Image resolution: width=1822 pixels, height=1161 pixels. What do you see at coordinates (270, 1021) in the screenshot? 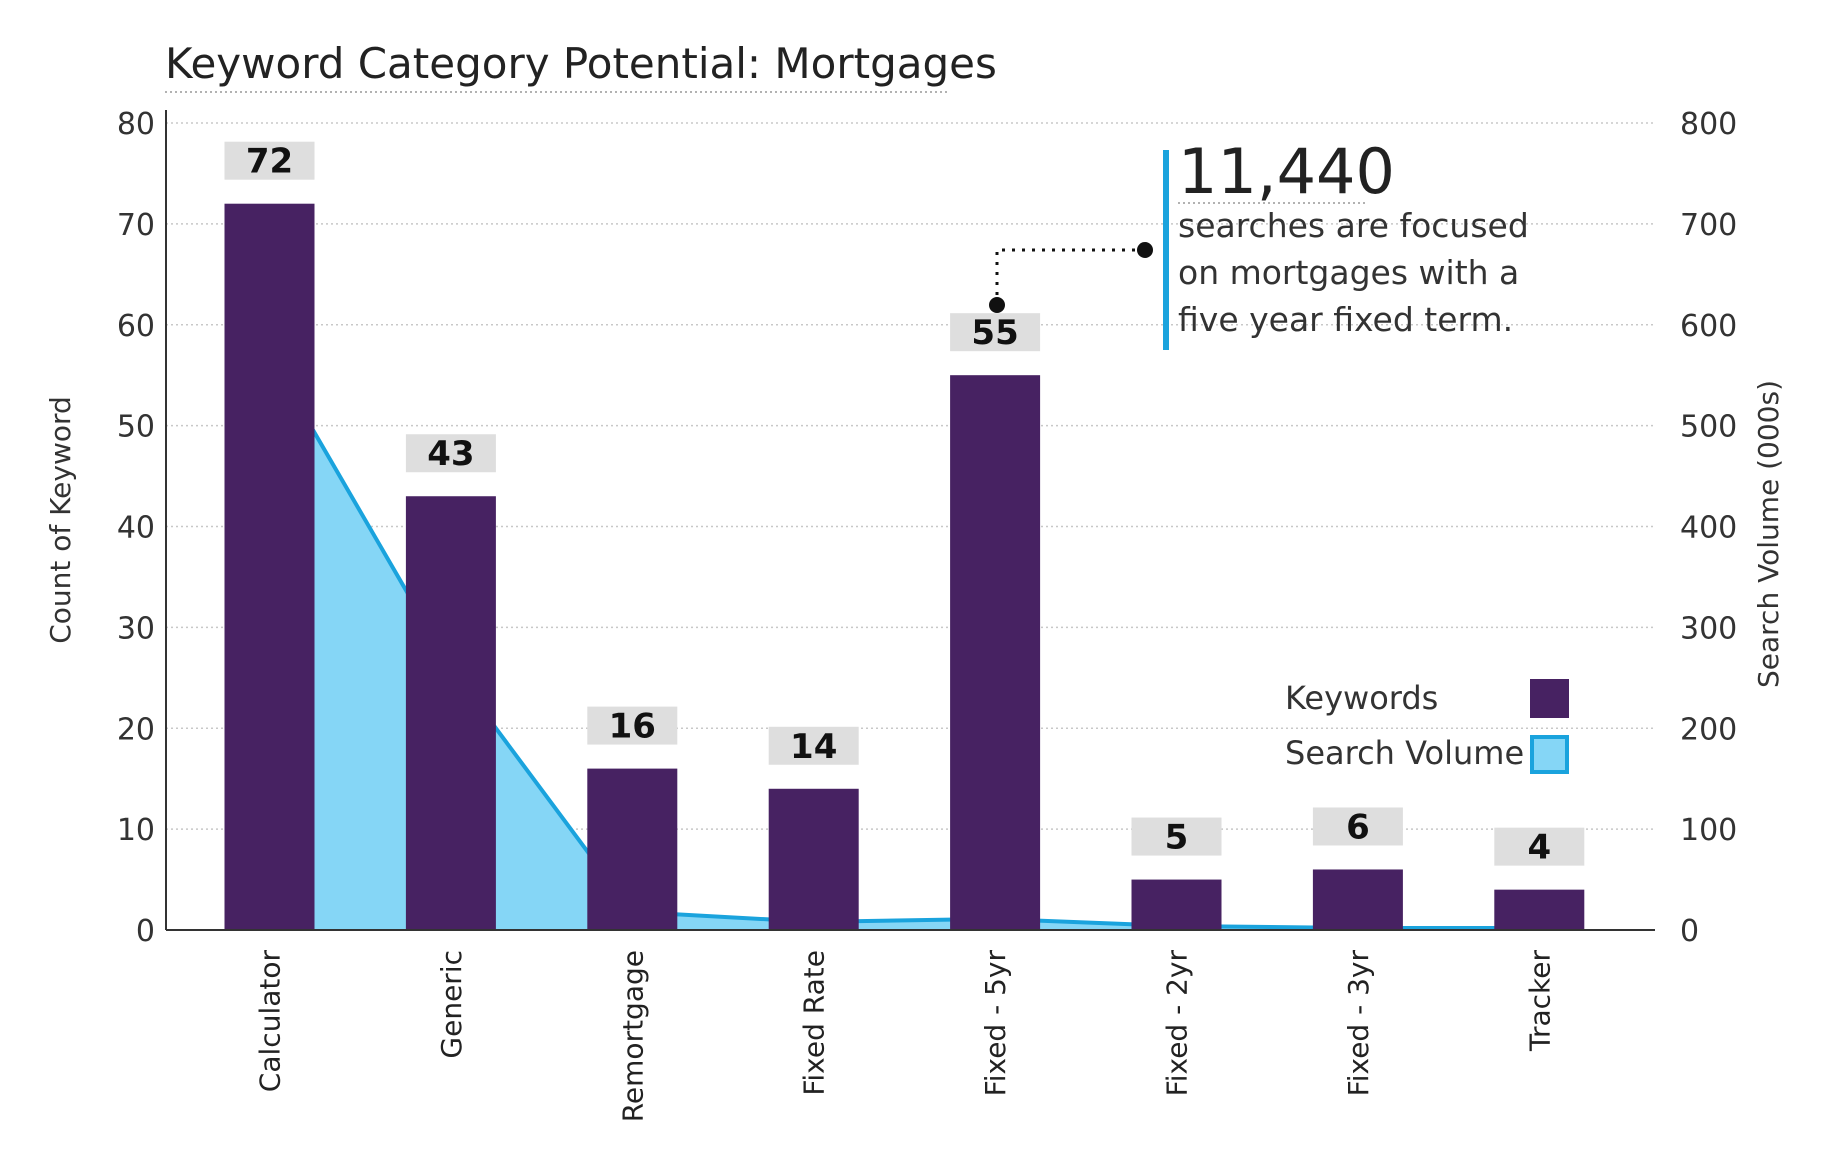
I see `category-label: Calculator` at bounding box center [270, 1021].